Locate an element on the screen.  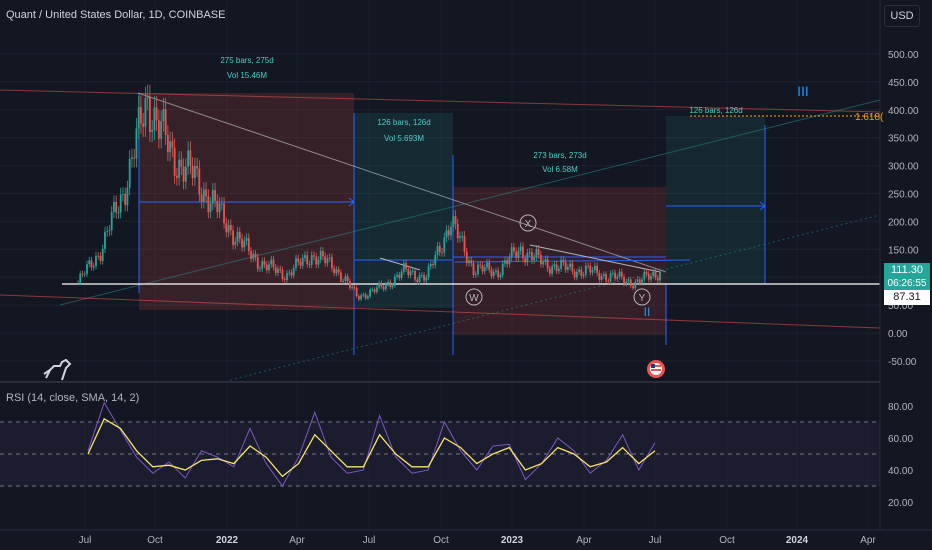
time-axis: Jul Oct 2022 Apr Jul Oct 2023 Apr Jul Oct 2024 Apr is located at coordinates (478, 540).